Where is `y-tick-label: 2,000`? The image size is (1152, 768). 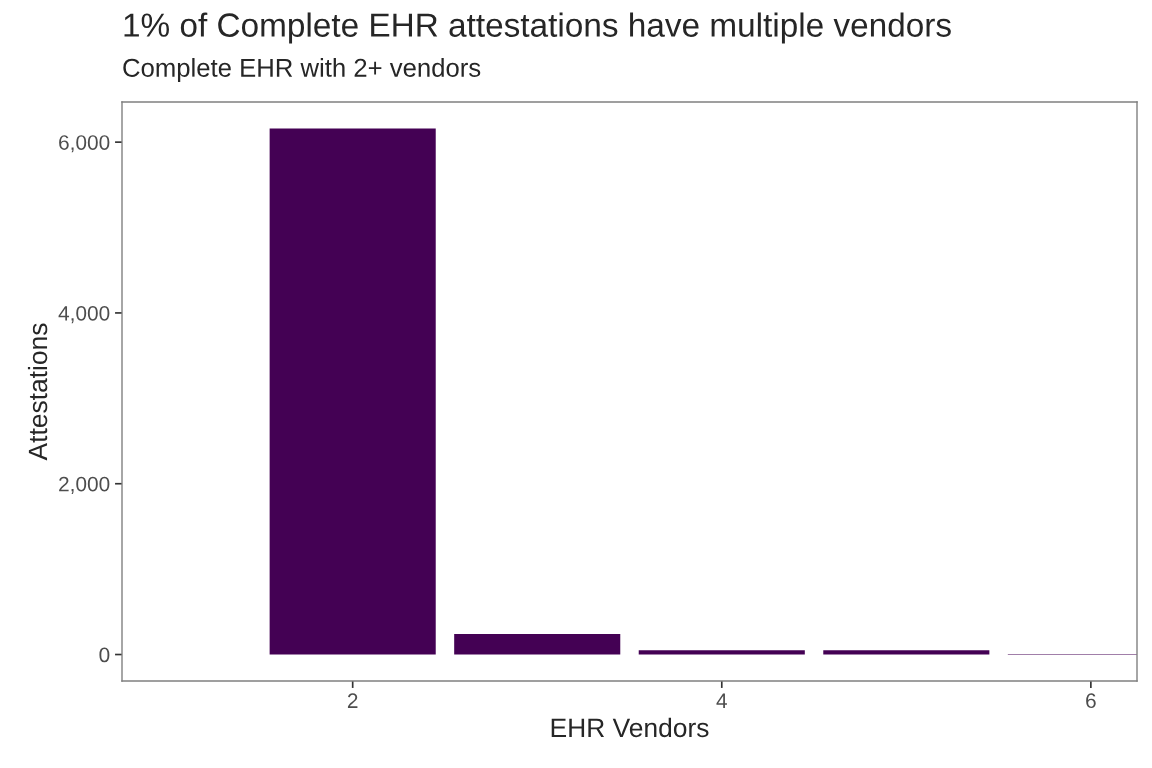 y-tick-label: 2,000 is located at coordinates (84, 485).